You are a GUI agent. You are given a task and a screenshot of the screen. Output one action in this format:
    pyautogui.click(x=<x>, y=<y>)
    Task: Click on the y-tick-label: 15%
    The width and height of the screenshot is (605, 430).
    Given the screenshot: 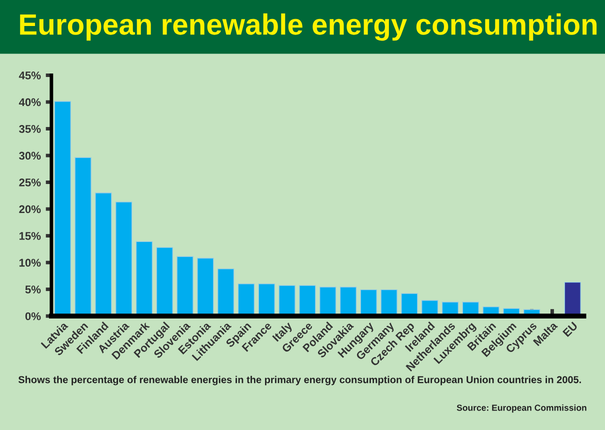 What is the action you would take?
    pyautogui.click(x=30, y=236)
    